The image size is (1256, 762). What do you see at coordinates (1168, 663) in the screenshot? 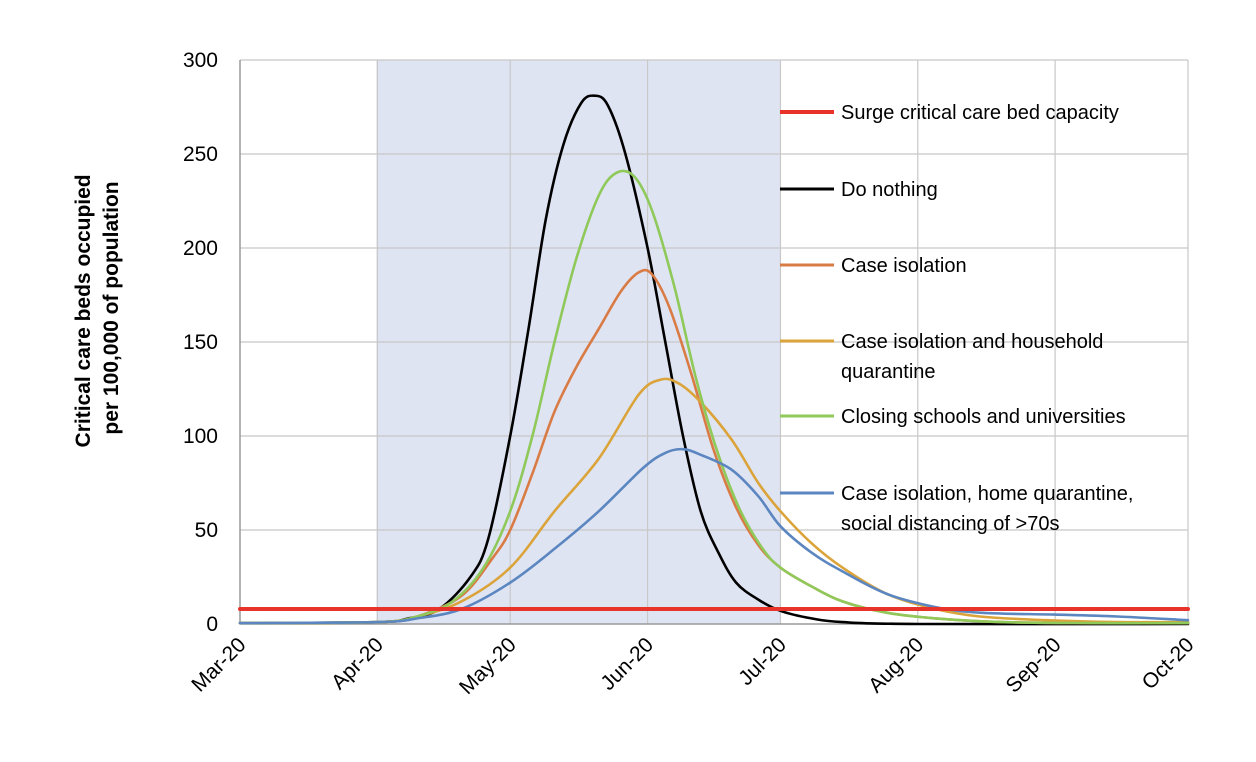
I see `x-tick-label: Oct-20` at bounding box center [1168, 663].